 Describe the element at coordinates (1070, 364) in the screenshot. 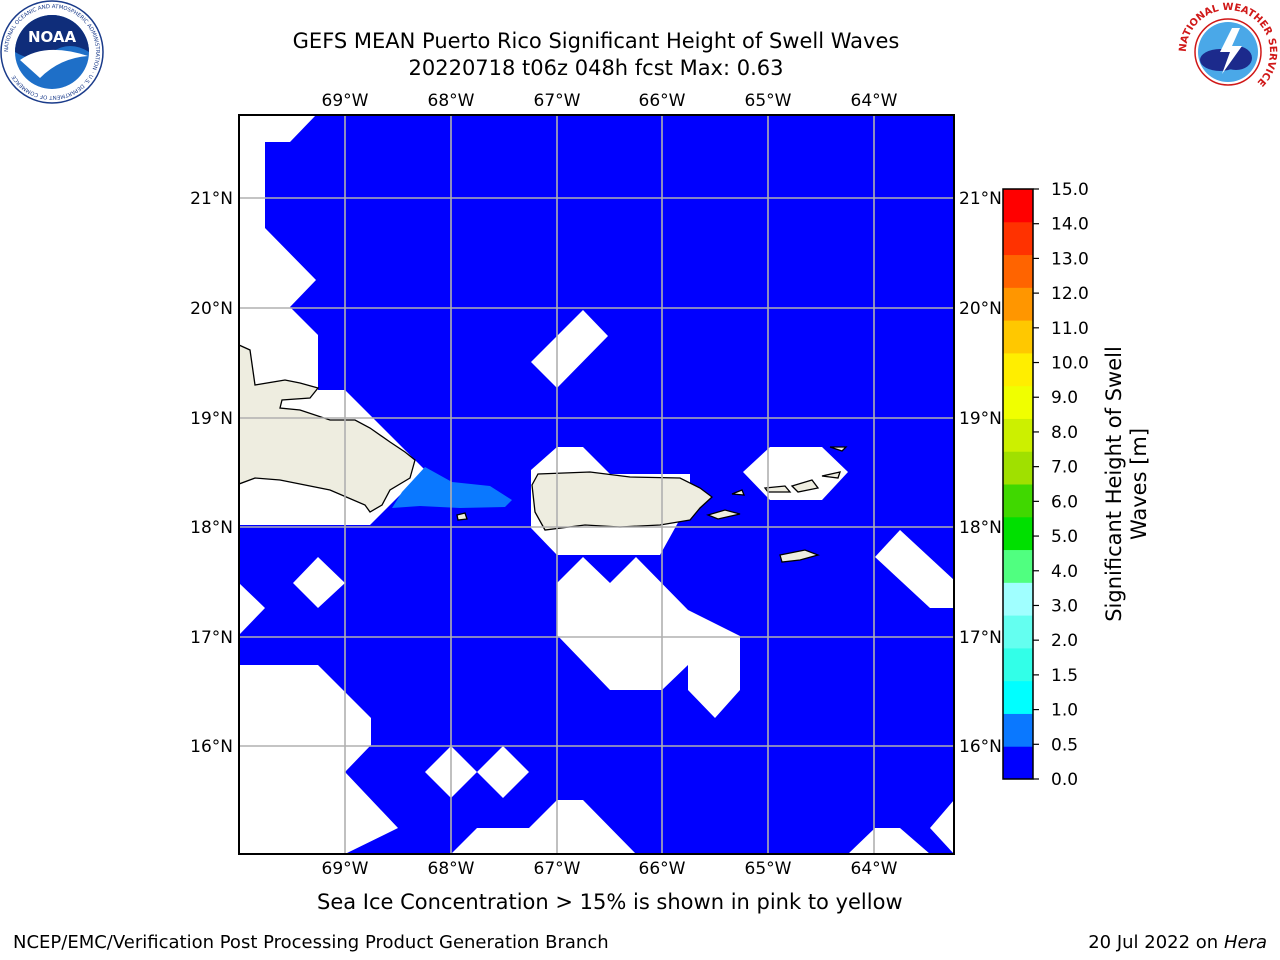

I see `colorbar-tick-label: 10.0` at that location.